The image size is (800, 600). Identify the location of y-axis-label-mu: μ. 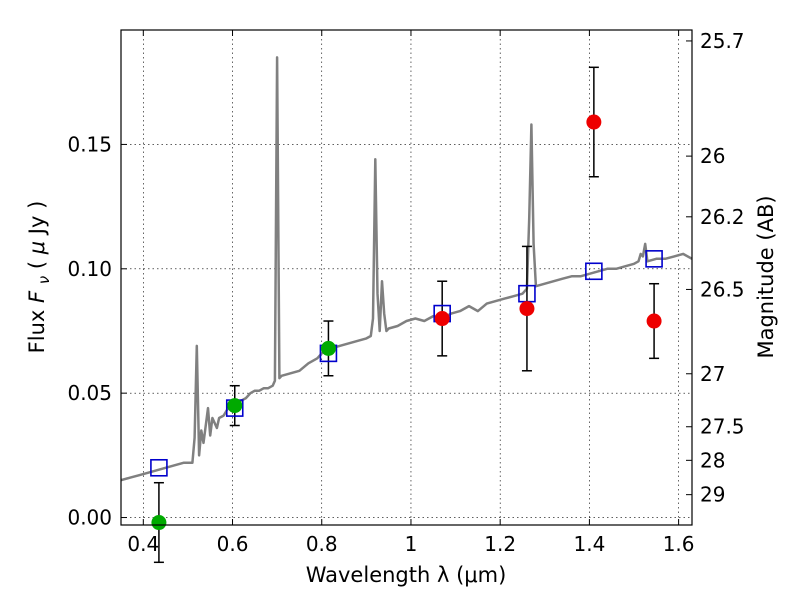
(37, 248).